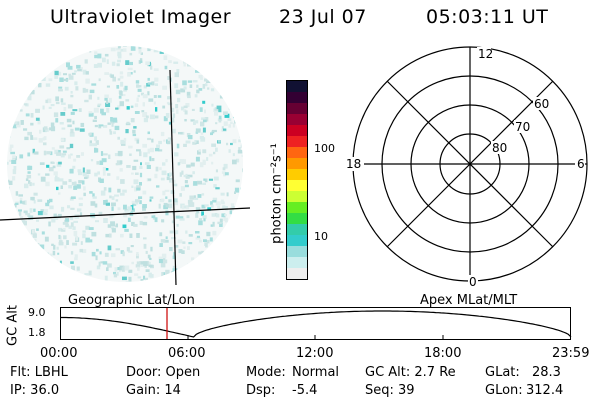  Describe the element at coordinates (410, 372) in the screenshot. I see `status-gc-alt: GC Alt: 2.7 Re` at that location.